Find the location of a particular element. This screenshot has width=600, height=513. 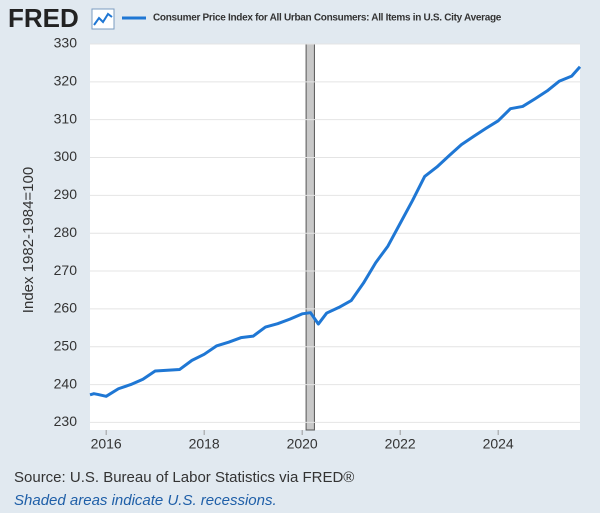

y-tick-label: 300 is located at coordinates (66, 156).